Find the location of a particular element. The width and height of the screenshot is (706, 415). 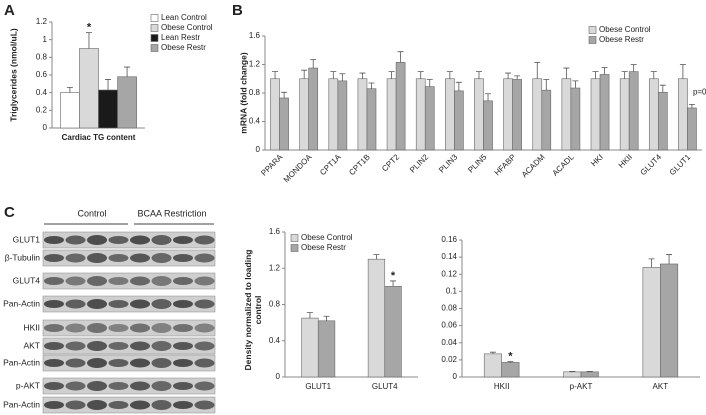

y-tick-label: 0.4 is located at coordinates (42, 92).